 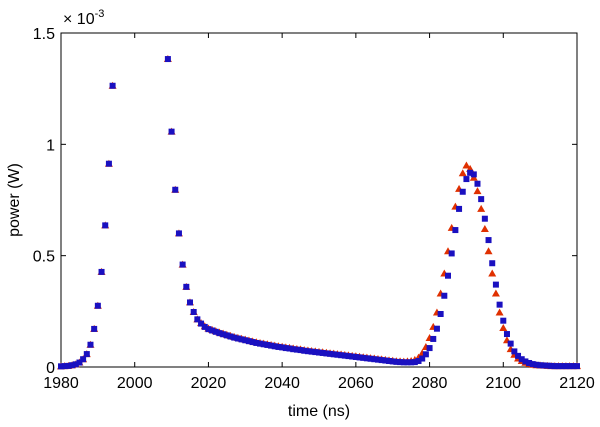 I want to click on x-tick-label: 1980, so click(x=61, y=383).